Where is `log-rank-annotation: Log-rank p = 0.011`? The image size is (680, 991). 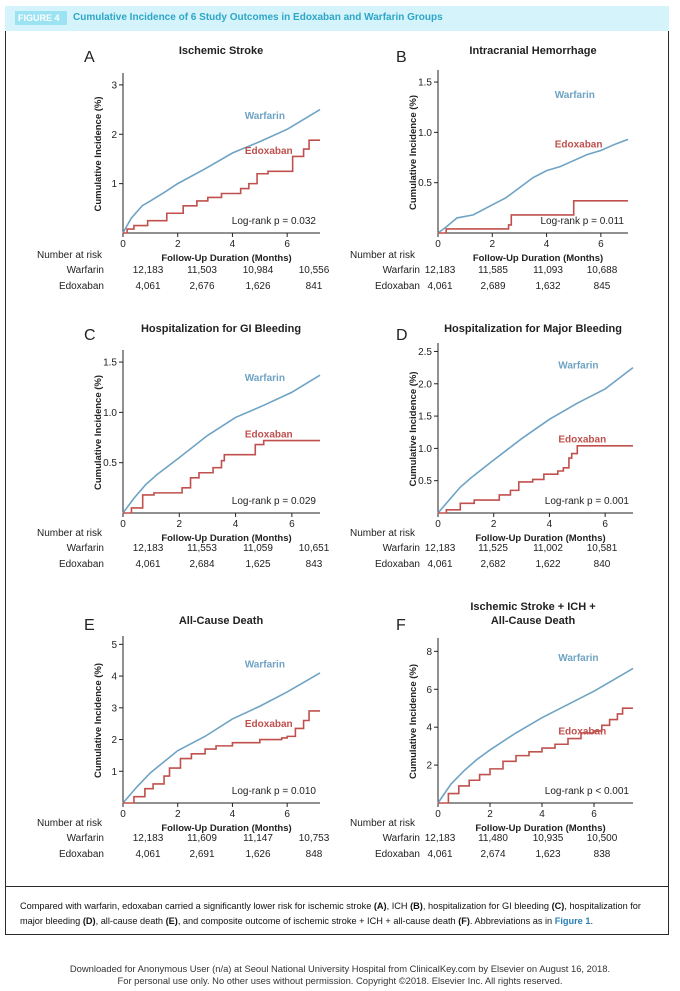
log-rank-annotation: Log-rank p = 0.011 is located at coordinates (583, 221).